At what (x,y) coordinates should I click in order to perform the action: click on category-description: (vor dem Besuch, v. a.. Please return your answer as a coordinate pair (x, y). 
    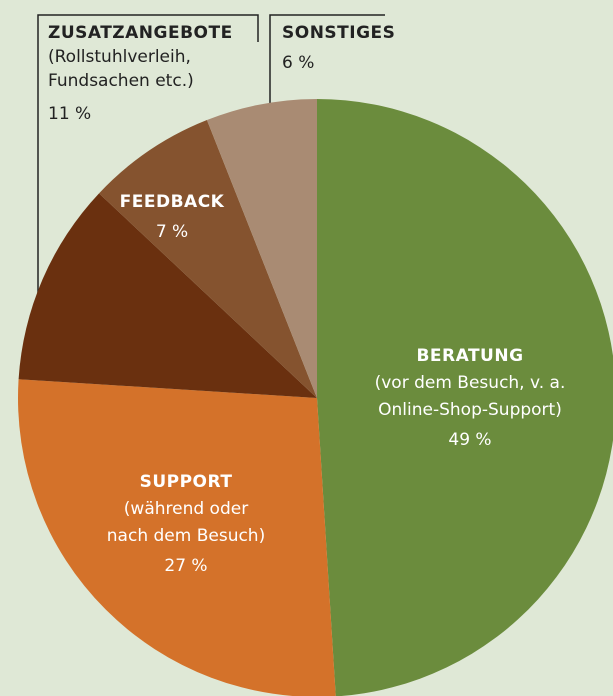
    Looking at the image, I should click on (470, 383).